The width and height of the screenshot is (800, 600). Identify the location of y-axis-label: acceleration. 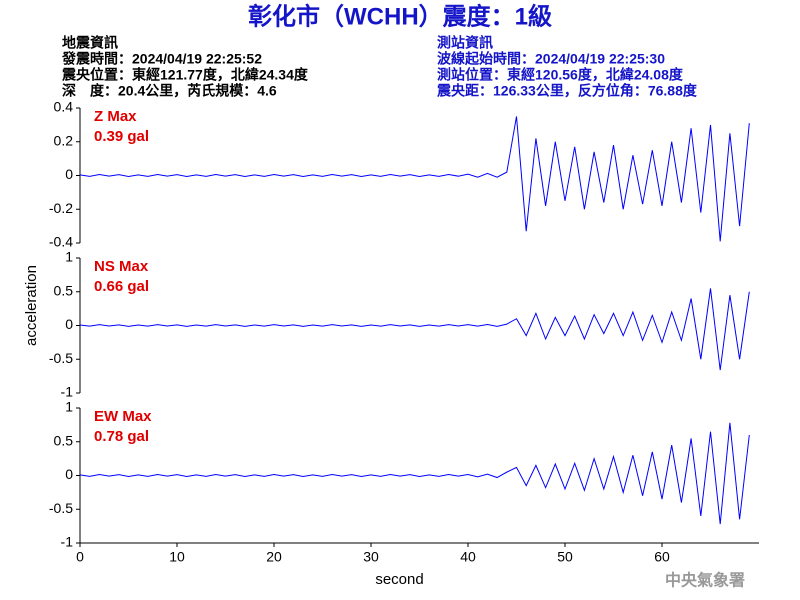
(31, 305).